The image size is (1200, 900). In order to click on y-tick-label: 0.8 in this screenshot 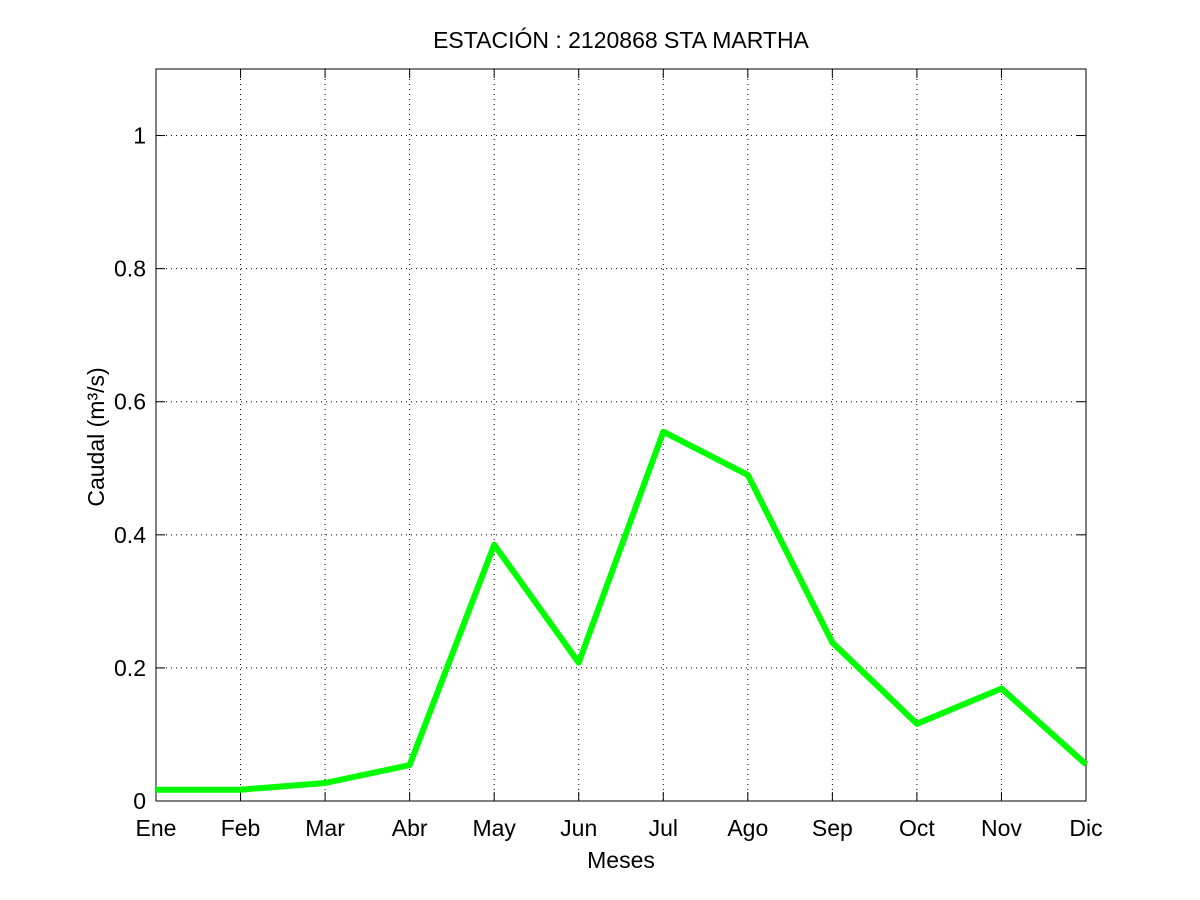, I will do `click(130, 269)`.